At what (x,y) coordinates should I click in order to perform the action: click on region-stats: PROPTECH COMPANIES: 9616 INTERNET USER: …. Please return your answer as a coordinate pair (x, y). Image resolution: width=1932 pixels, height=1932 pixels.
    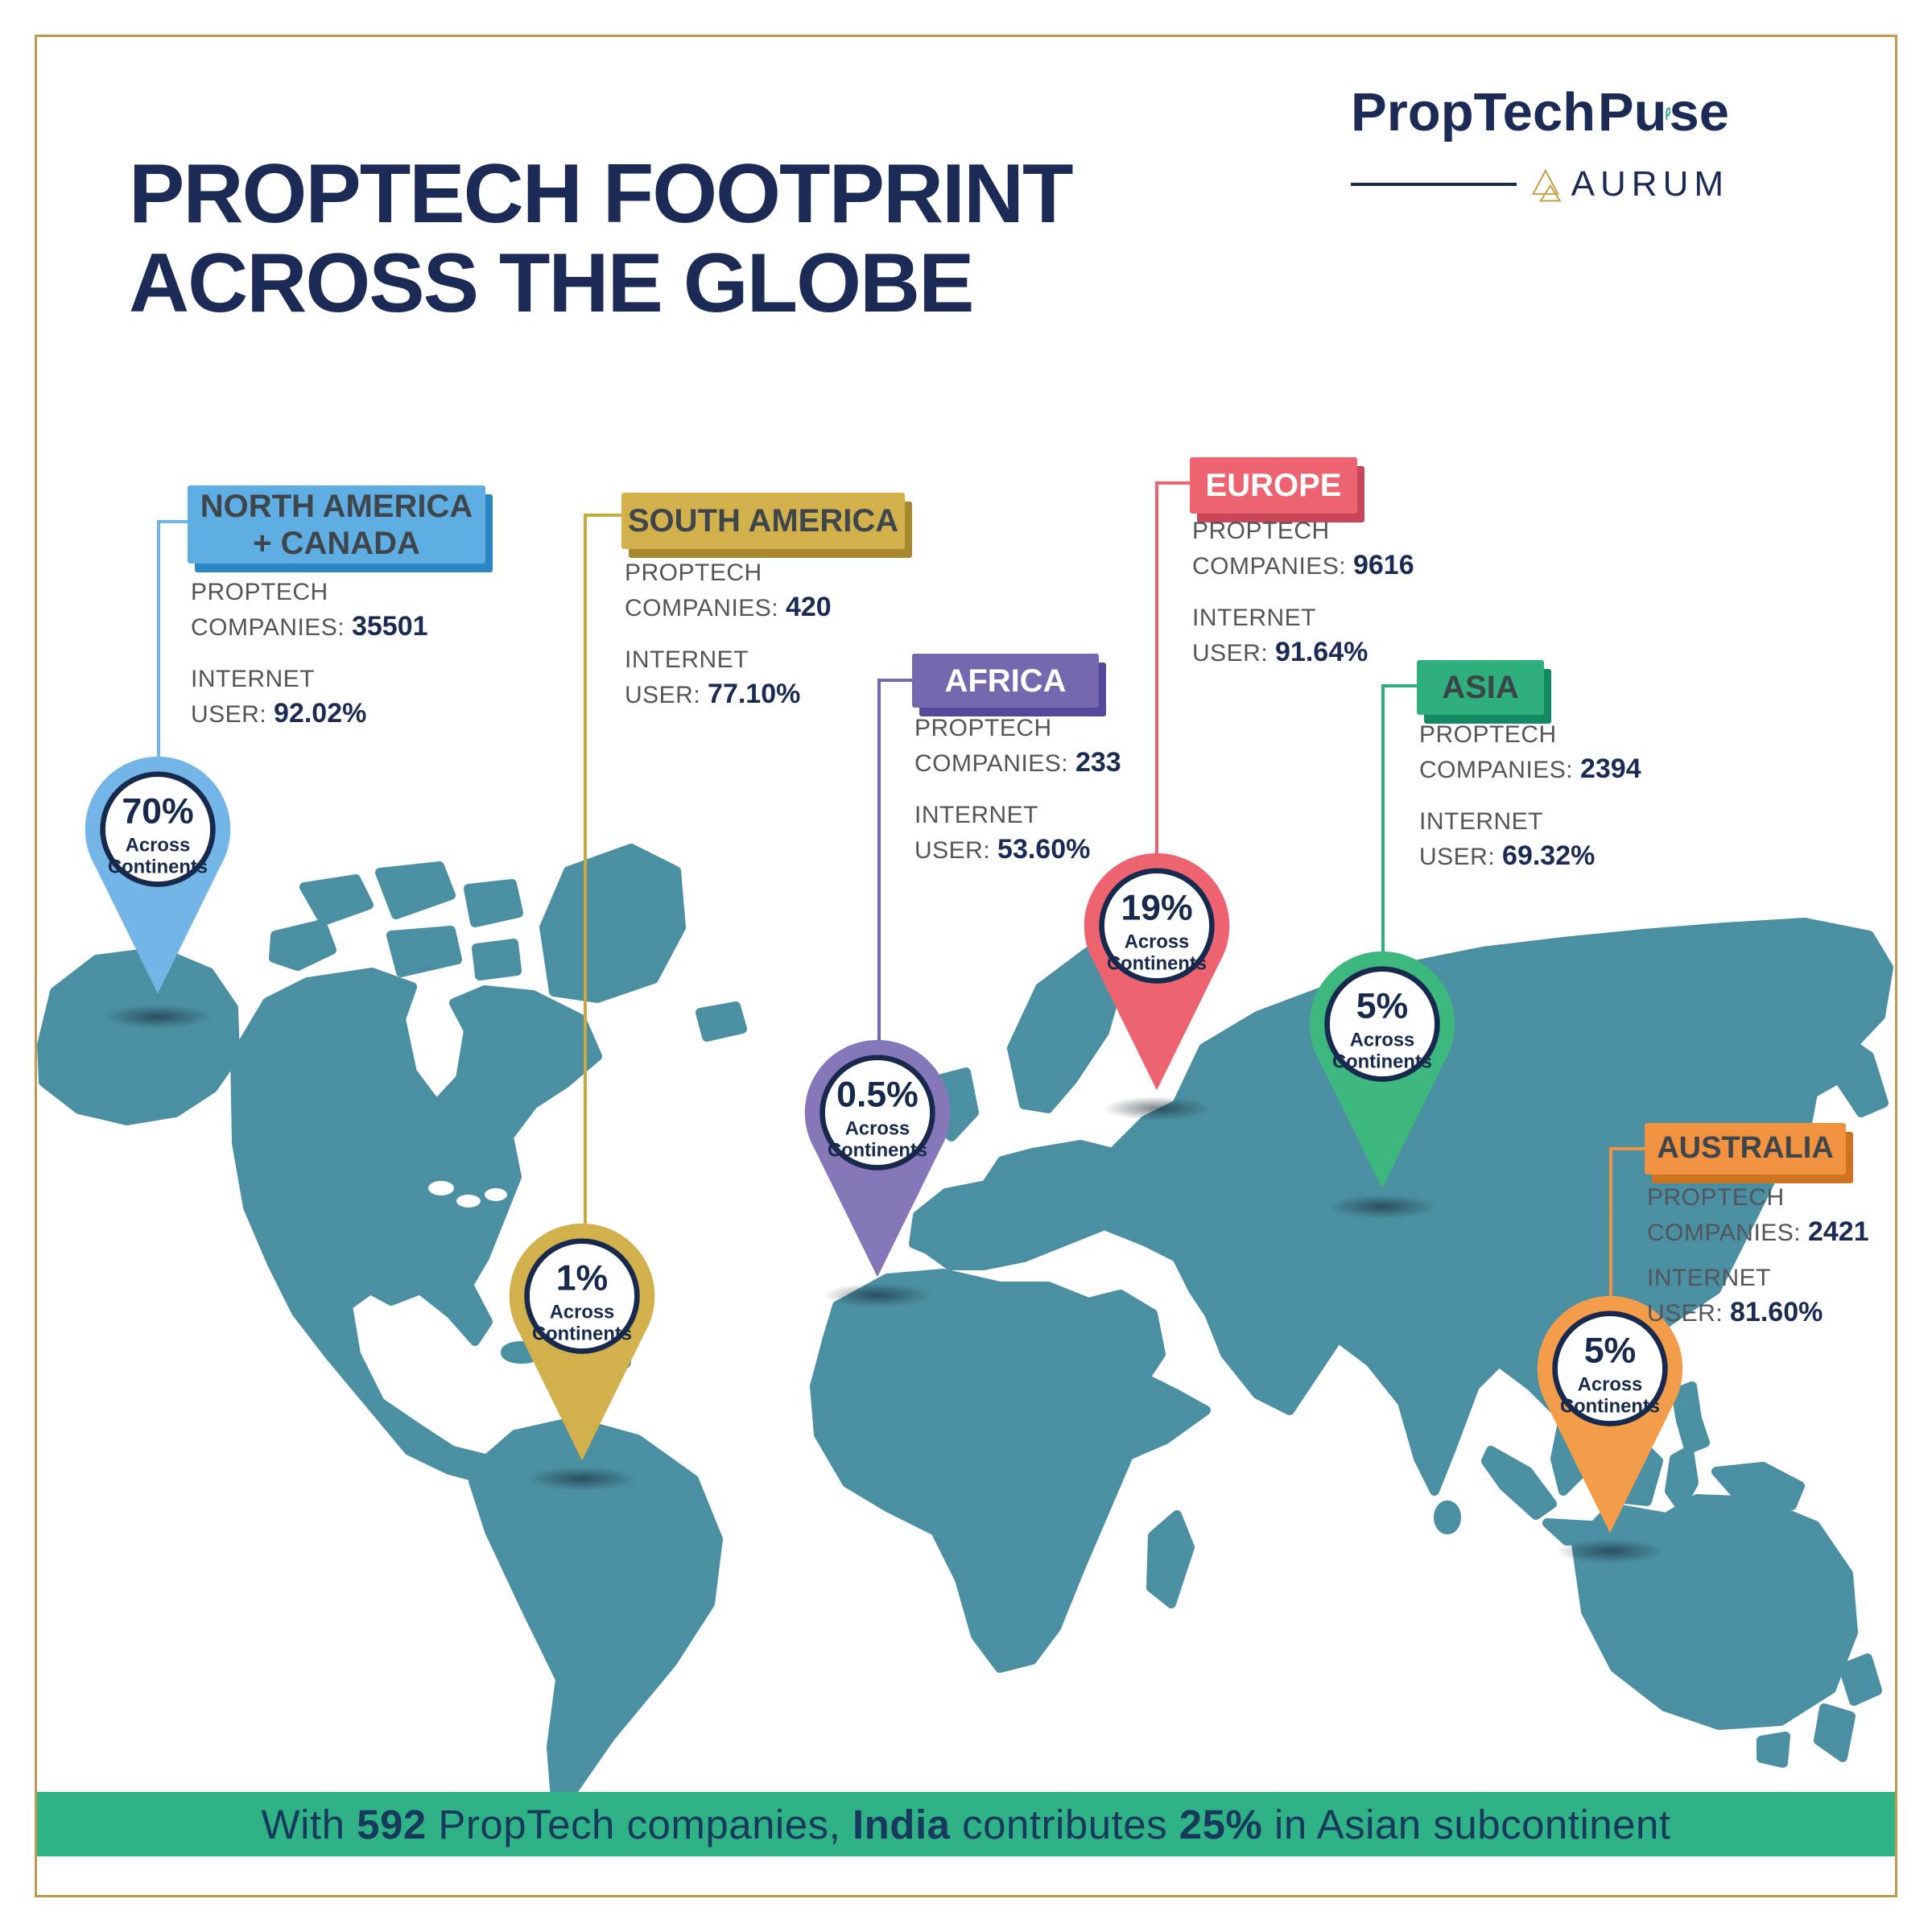
    Looking at the image, I should click on (1303, 593).